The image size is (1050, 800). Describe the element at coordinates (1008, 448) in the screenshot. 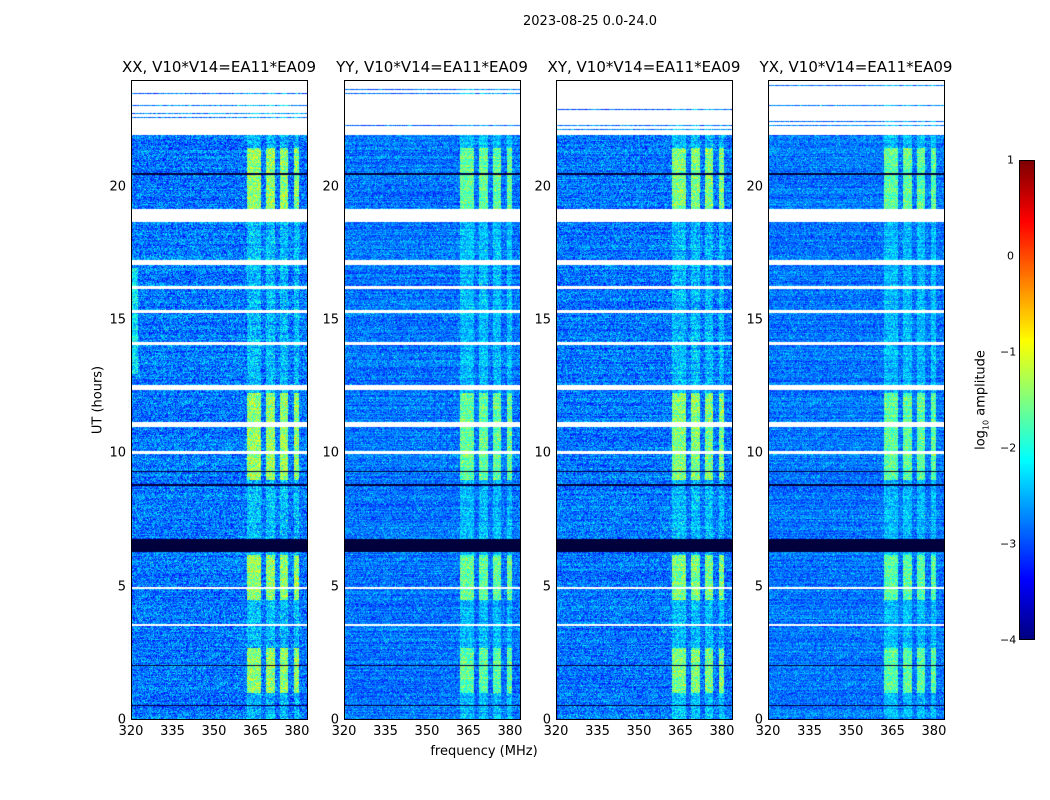

I see `colorbar-tick-label: −2` at that location.